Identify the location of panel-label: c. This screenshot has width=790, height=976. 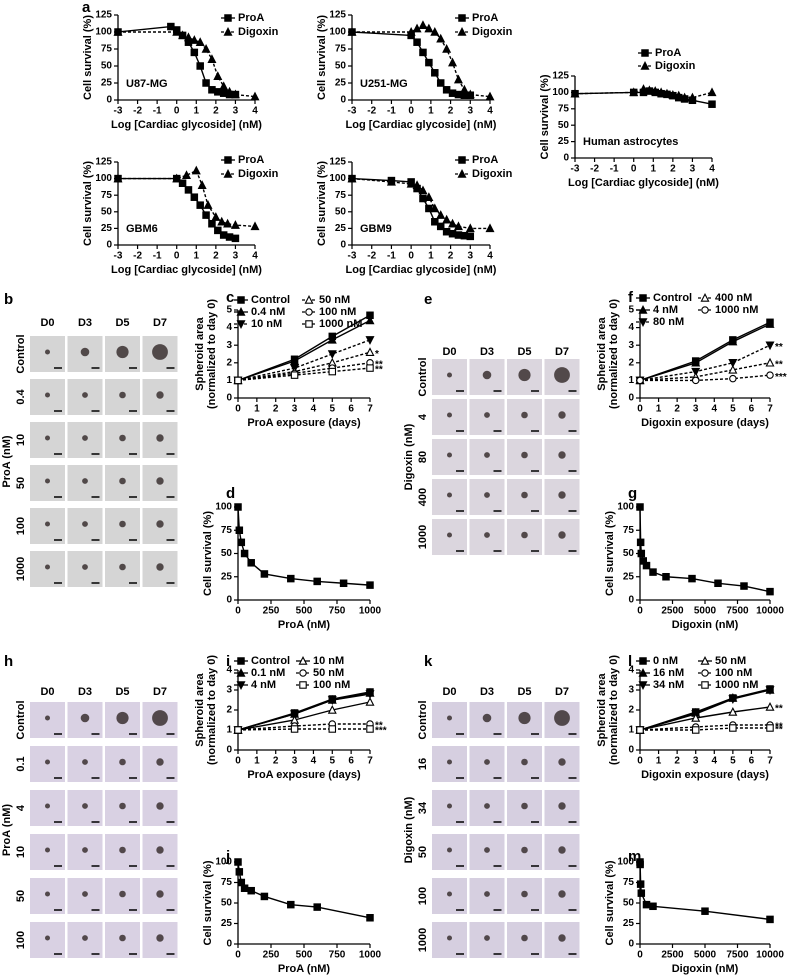
(230, 297).